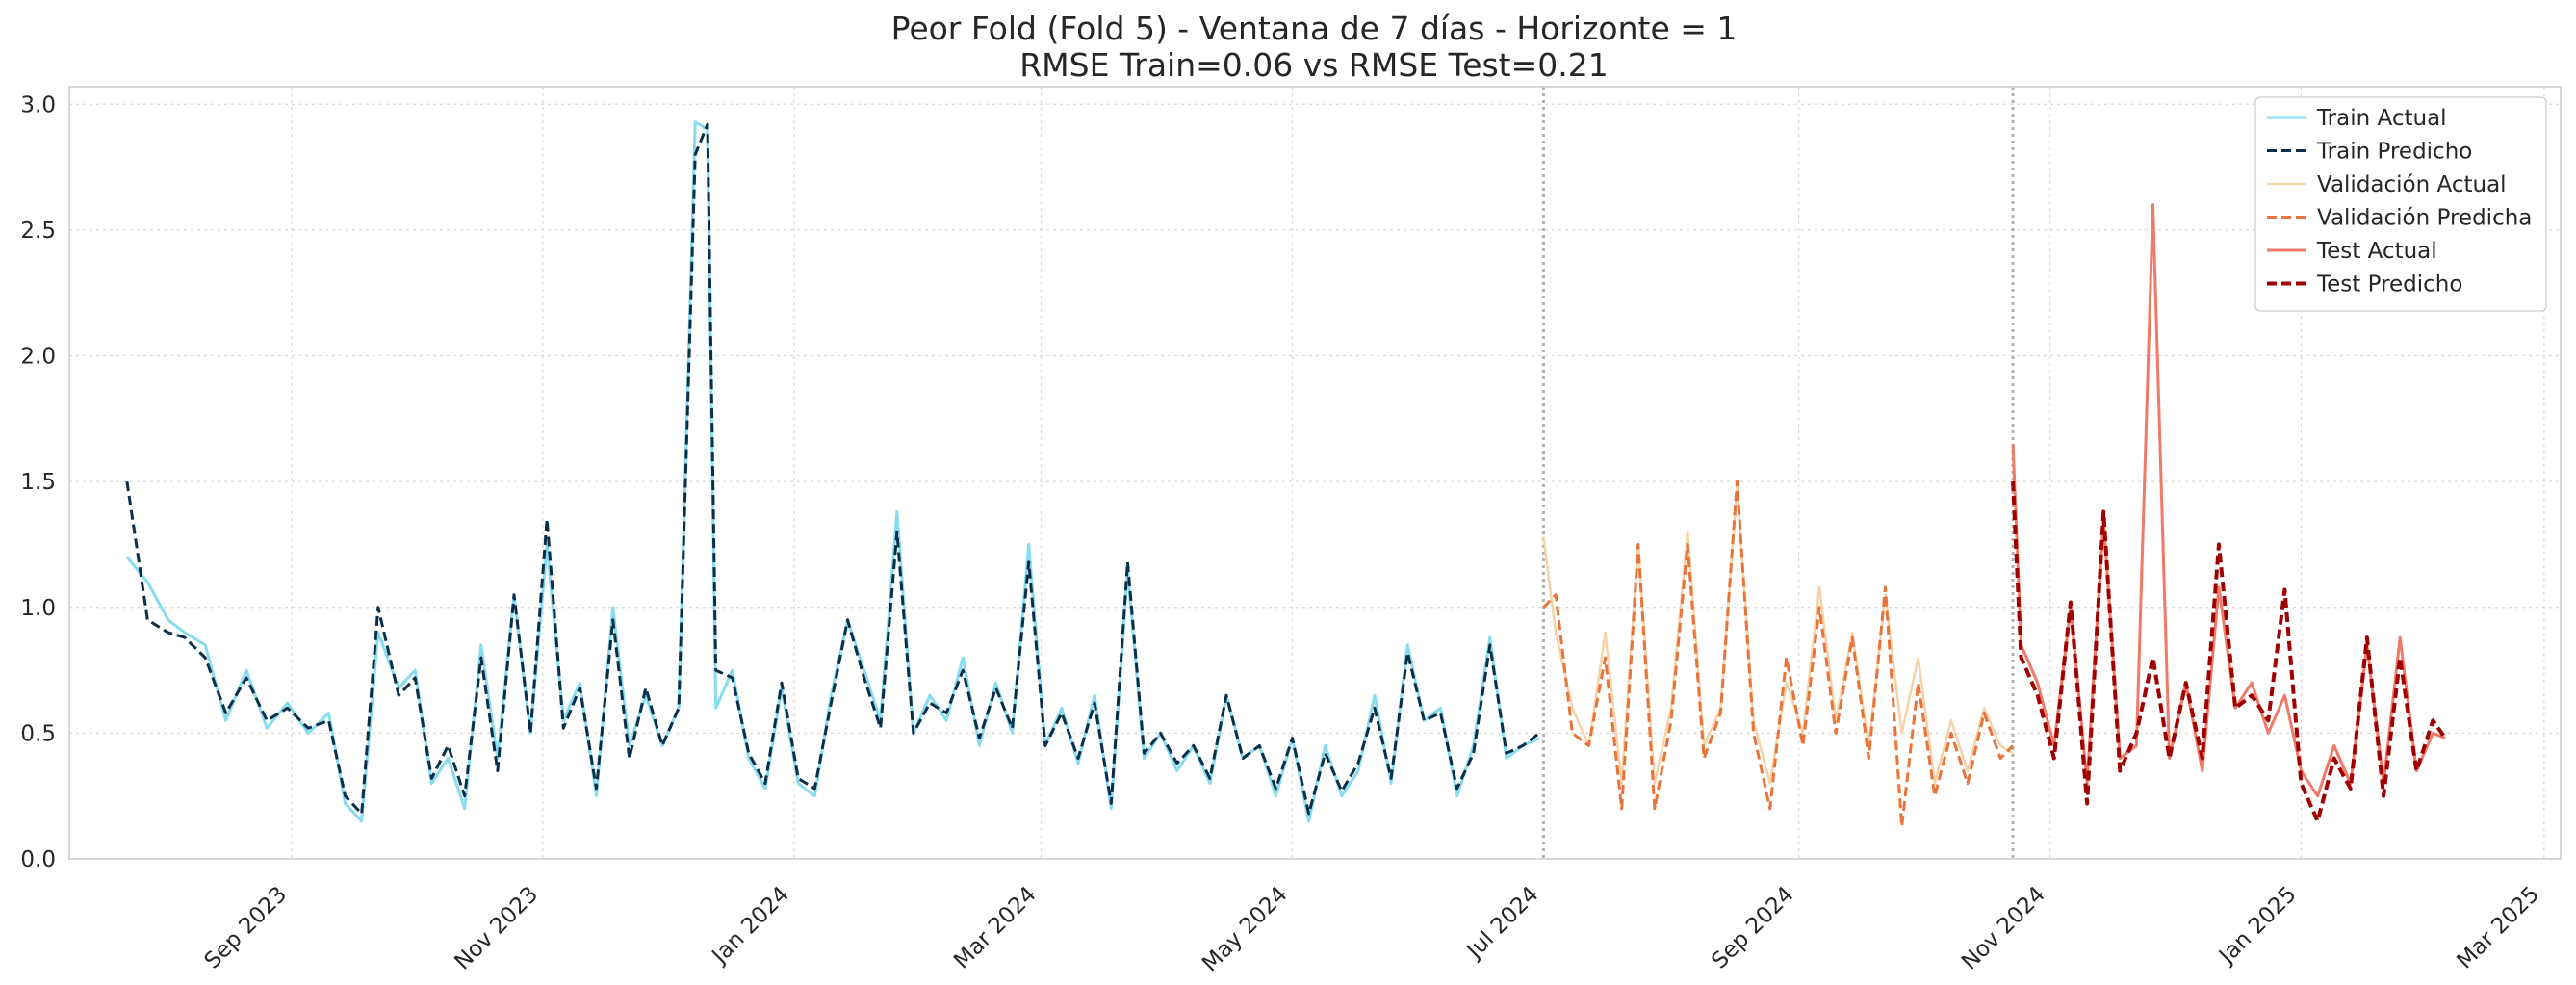 This screenshot has width=2576, height=985. Describe the element at coordinates (38, 232) in the screenshot. I see `y-tick-label: 2.5` at that location.